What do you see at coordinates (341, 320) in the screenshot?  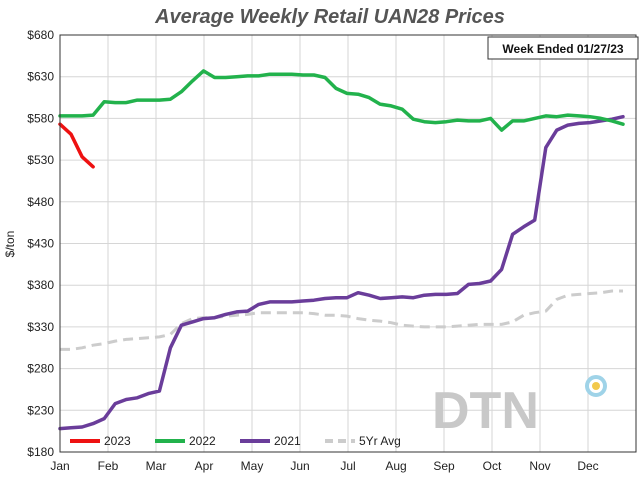 I see `series-line-5yr-avg` at bounding box center [341, 320].